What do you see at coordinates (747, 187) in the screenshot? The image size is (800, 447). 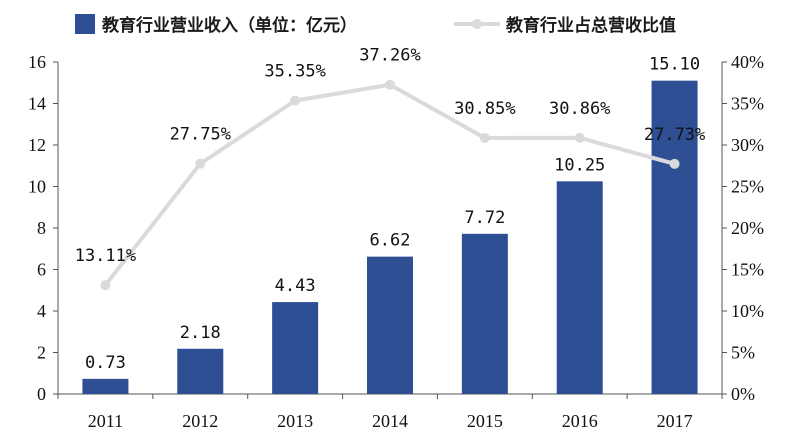 I see `right-tick-label: 25%` at bounding box center [747, 187].